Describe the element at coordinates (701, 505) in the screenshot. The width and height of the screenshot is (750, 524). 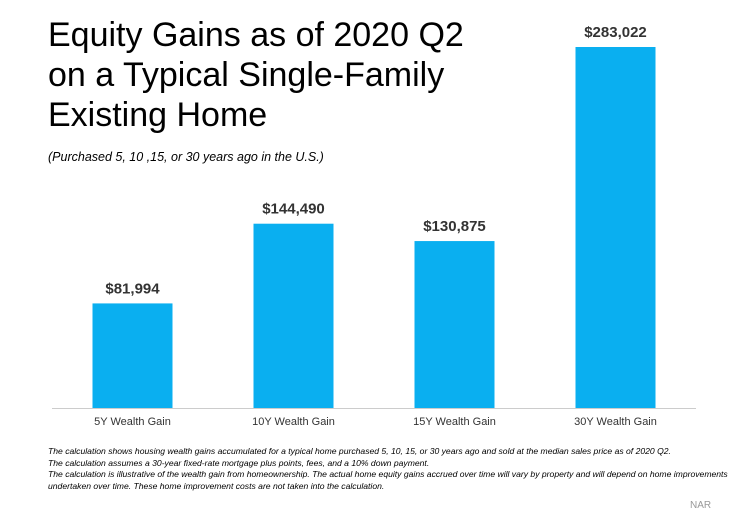
I see `source: NAR` at that location.